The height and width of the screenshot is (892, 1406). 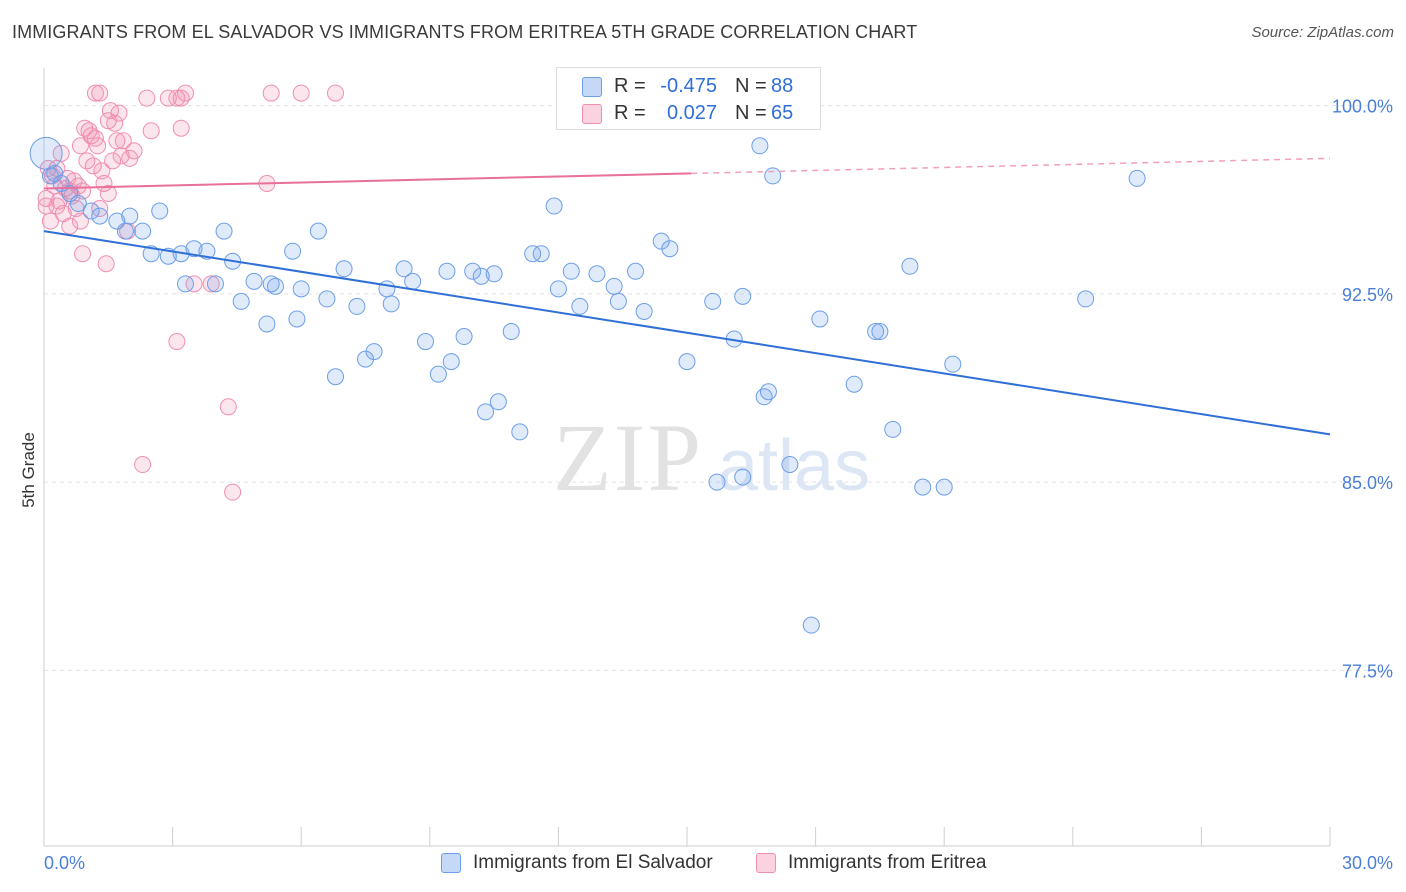 What do you see at coordinates (688, 98) in the screenshot?
I see `stats-box: R = -0.475 N = 88 R = 0.027 N = 65` at bounding box center [688, 98].